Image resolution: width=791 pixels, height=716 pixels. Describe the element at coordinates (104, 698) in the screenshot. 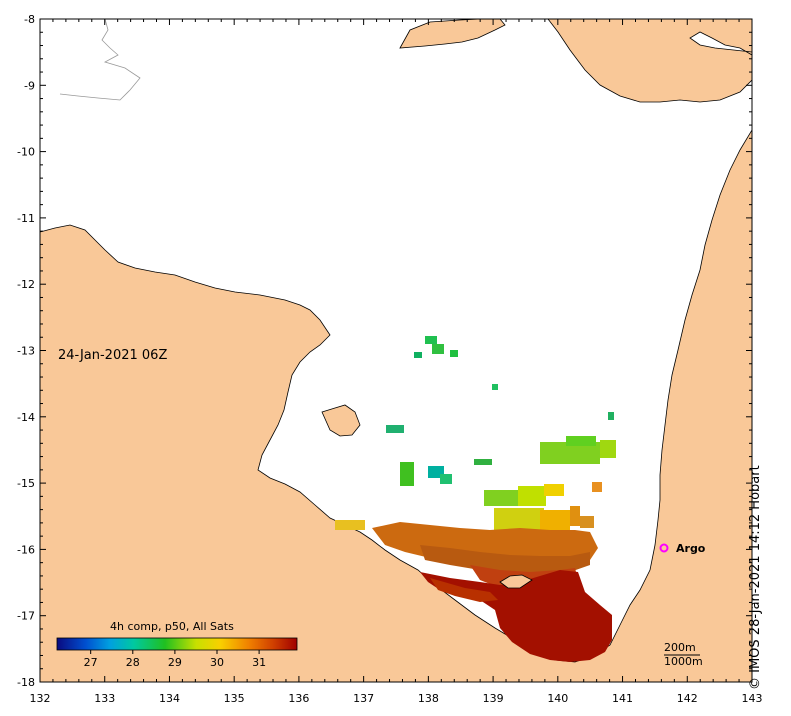

I see `x-tick-label: 133` at that location.